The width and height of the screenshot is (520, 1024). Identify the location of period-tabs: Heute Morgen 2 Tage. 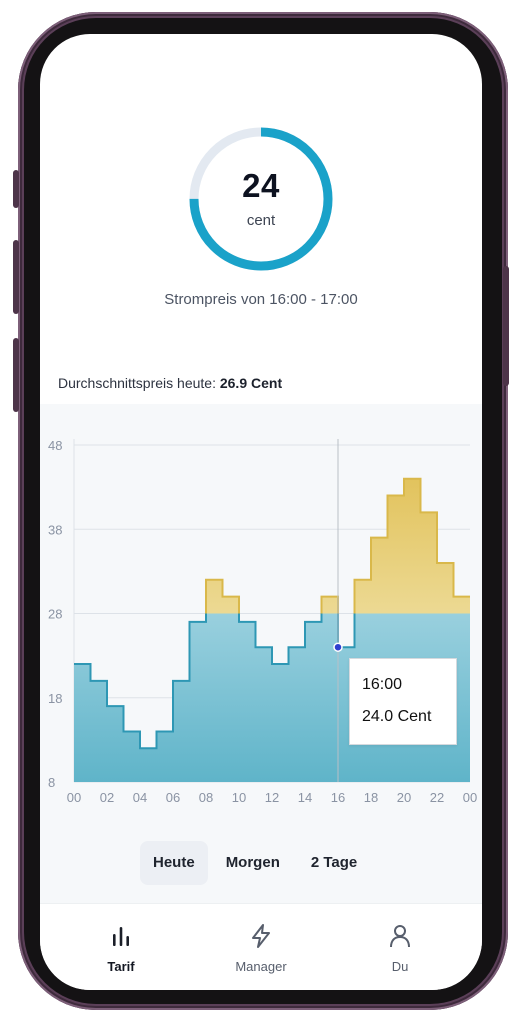
(257, 863).